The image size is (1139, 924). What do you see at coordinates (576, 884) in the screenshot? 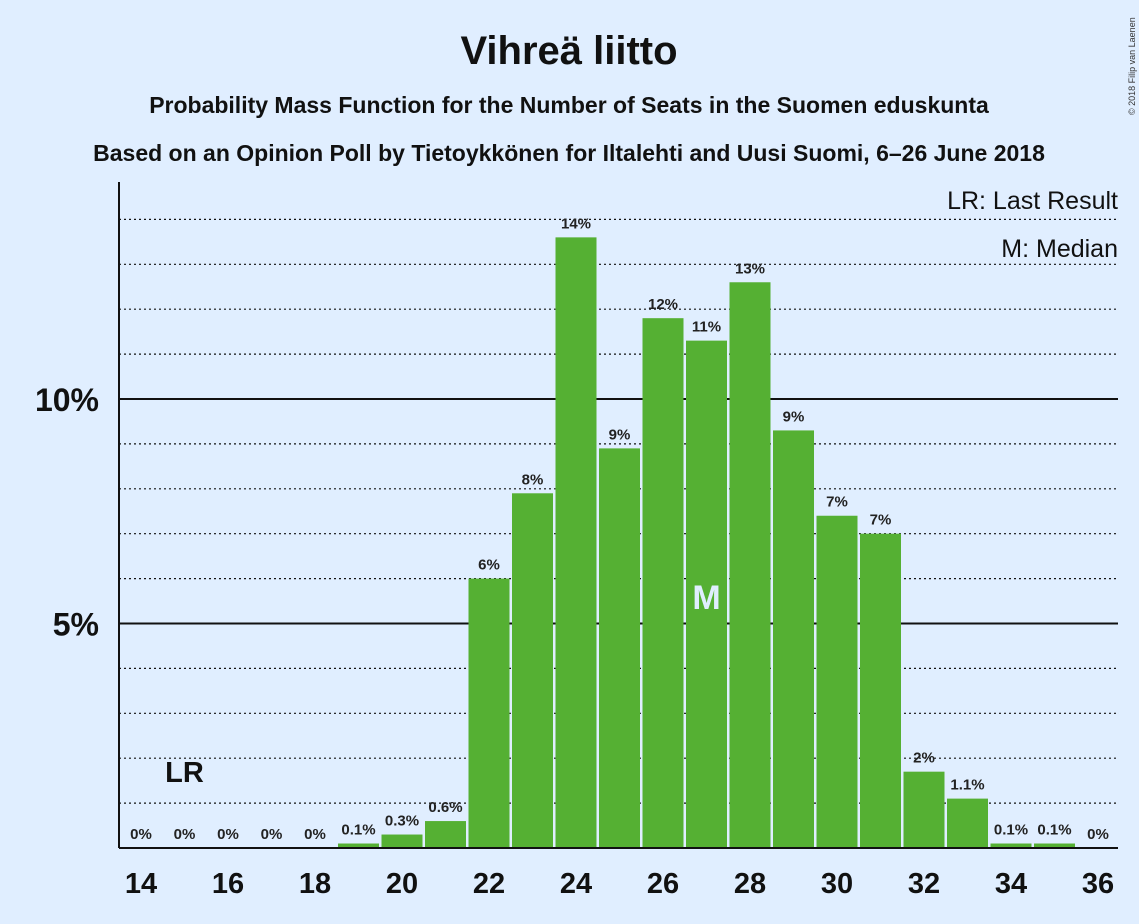
I see `x-tick-label: 24` at bounding box center [576, 884].